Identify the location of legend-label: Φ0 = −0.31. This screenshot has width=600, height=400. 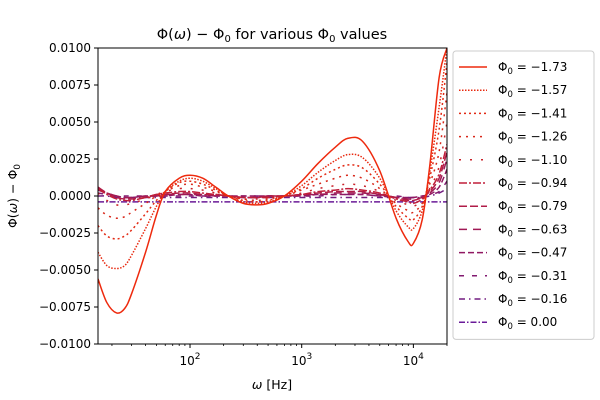
(532, 277).